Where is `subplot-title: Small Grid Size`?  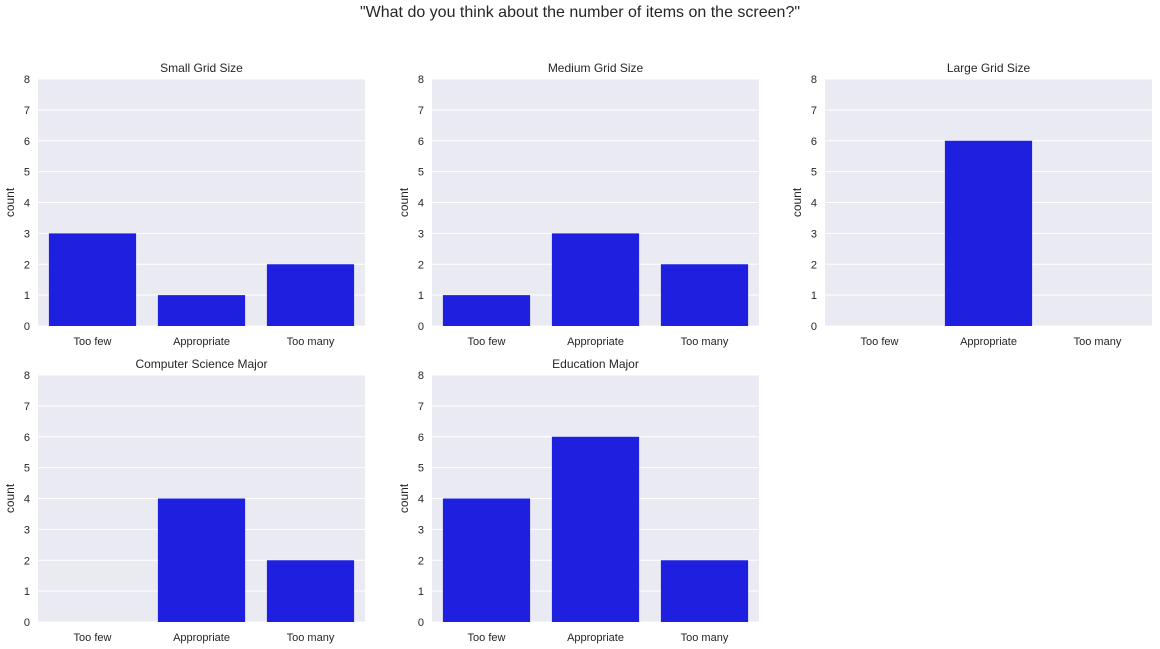
subplot-title: Small Grid Size is located at coordinates (201, 68).